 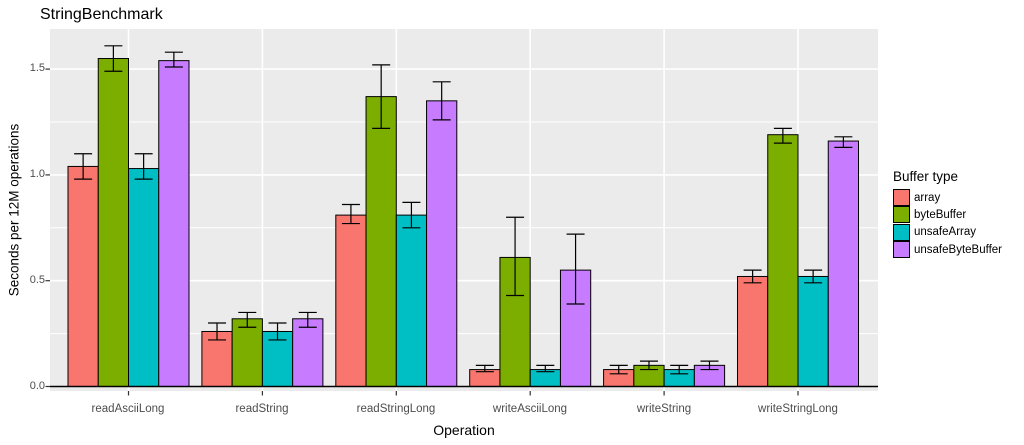 I want to click on legend-label: unsafeArray, so click(x=945, y=232).